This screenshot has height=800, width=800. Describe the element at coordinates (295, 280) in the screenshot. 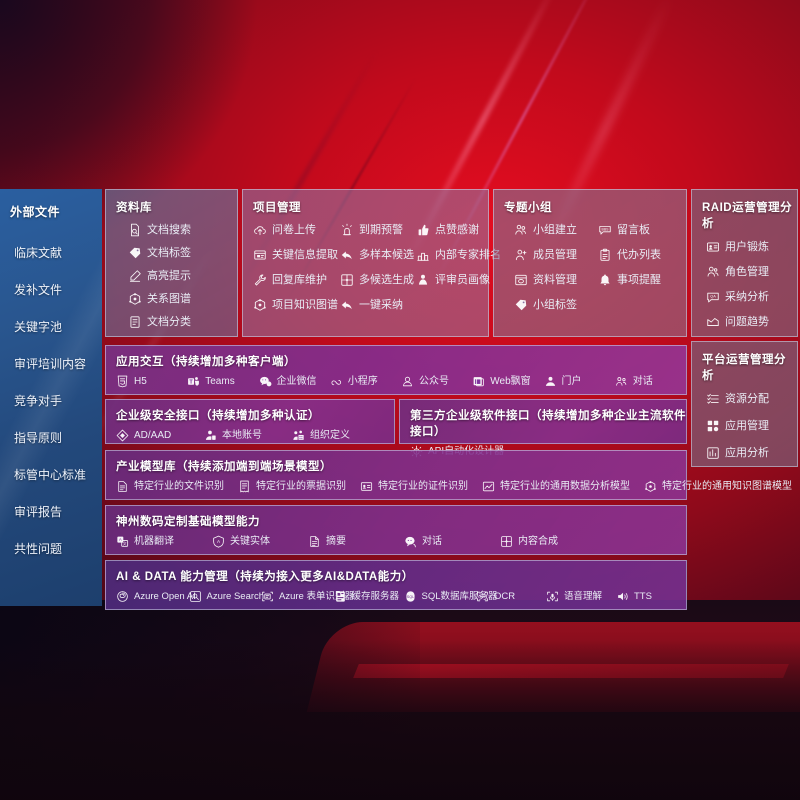

I see `project-item-reply-library-maintain: 回复库维护` at that location.